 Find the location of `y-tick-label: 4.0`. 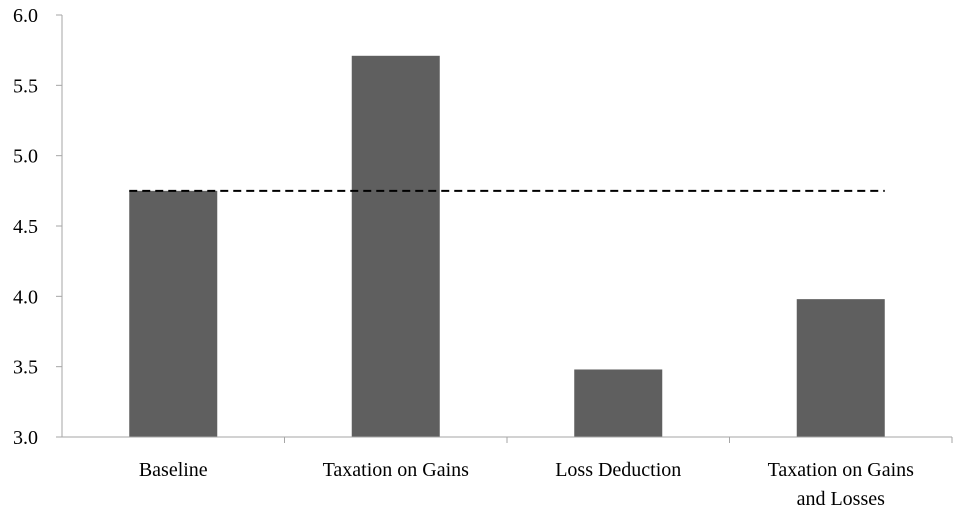

y-tick-label: 4.0 is located at coordinates (25, 297).